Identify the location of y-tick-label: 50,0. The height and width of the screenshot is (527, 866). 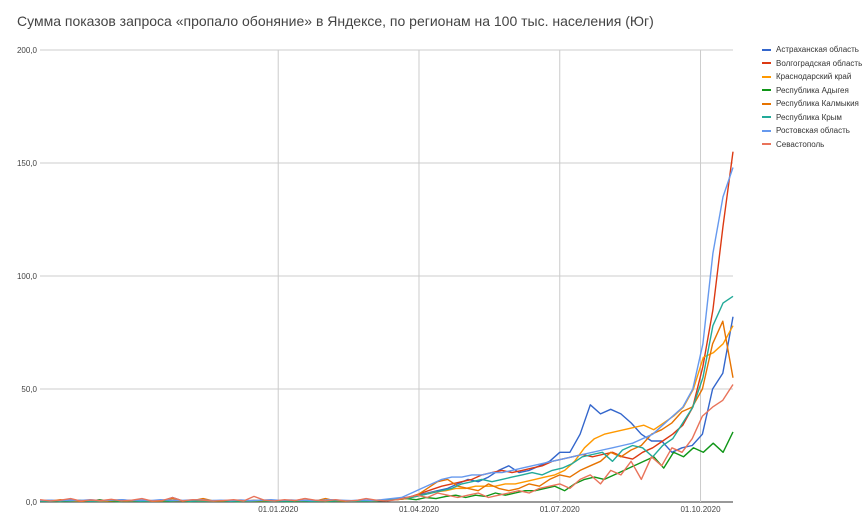
(29, 389).